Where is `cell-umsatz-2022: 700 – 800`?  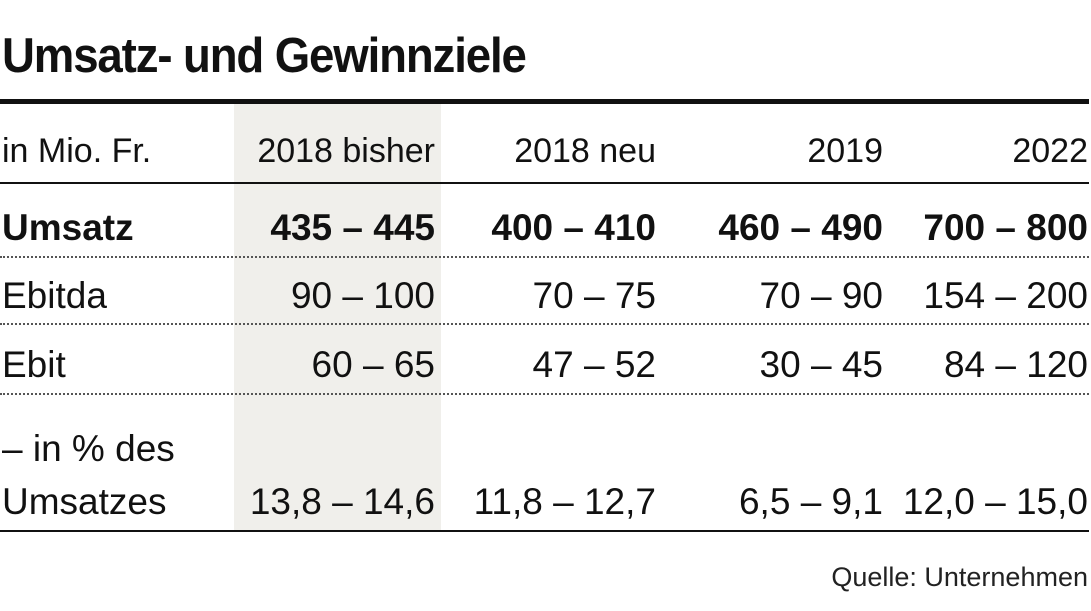 cell-umsatz-2022: 700 – 800 is located at coordinates (1005, 227).